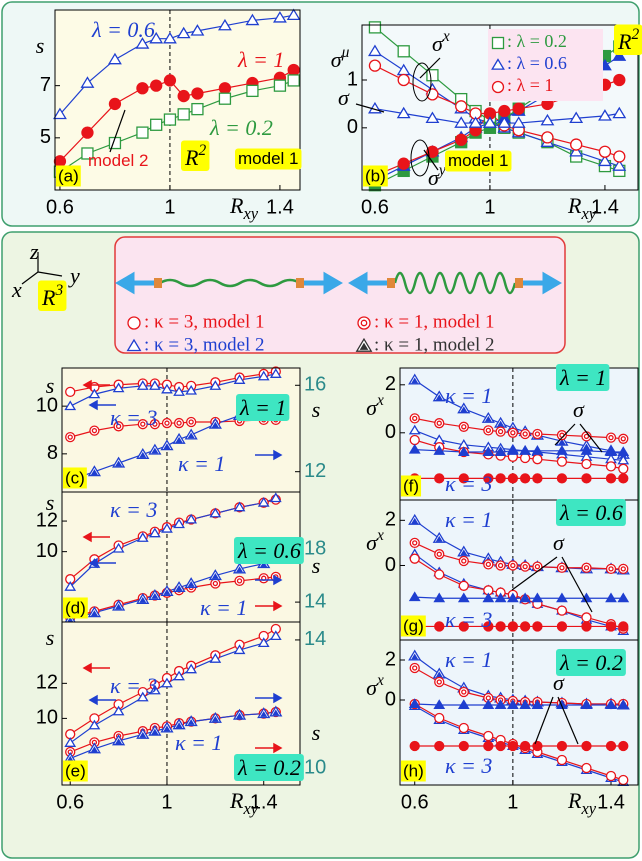 This screenshot has width=642, height=861. I want to click on annotation: λ = 0.2, so click(591, 662).